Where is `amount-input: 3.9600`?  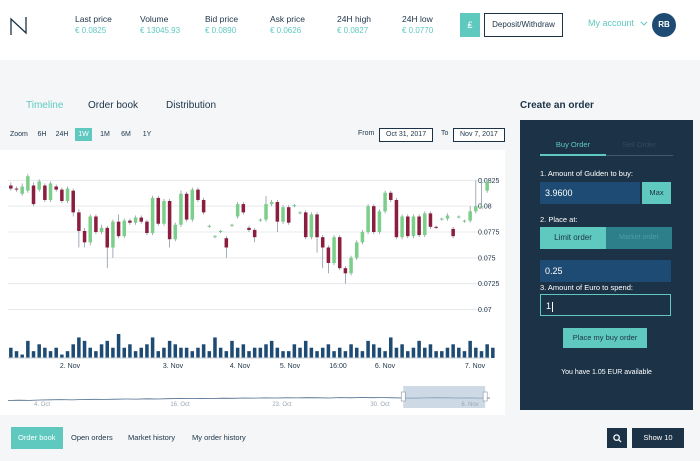
amount-input: 3.9600 is located at coordinates (590, 193).